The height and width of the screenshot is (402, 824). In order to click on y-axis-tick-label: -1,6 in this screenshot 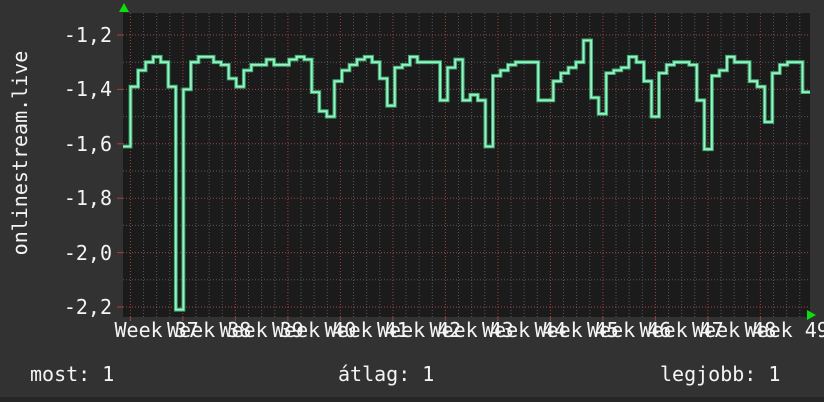, I will do `click(87, 143)`.